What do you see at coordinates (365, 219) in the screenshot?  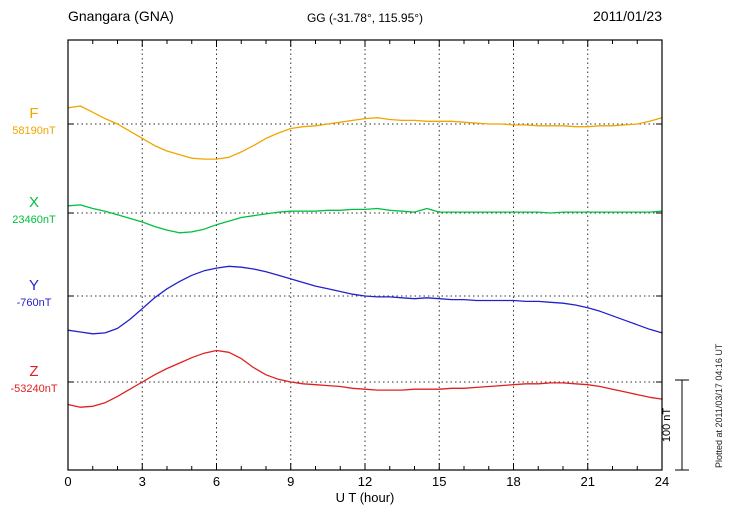 I see `series-line-X` at bounding box center [365, 219].